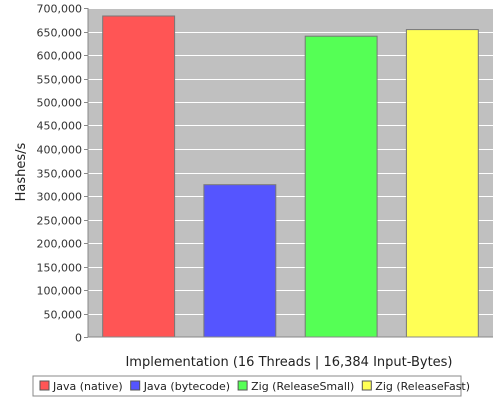 This screenshot has height=400, width=500. What do you see at coordinates (60, 197) in the screenshot?
I see `y-tick-label: 300,000` at bounding box center [60, 197].